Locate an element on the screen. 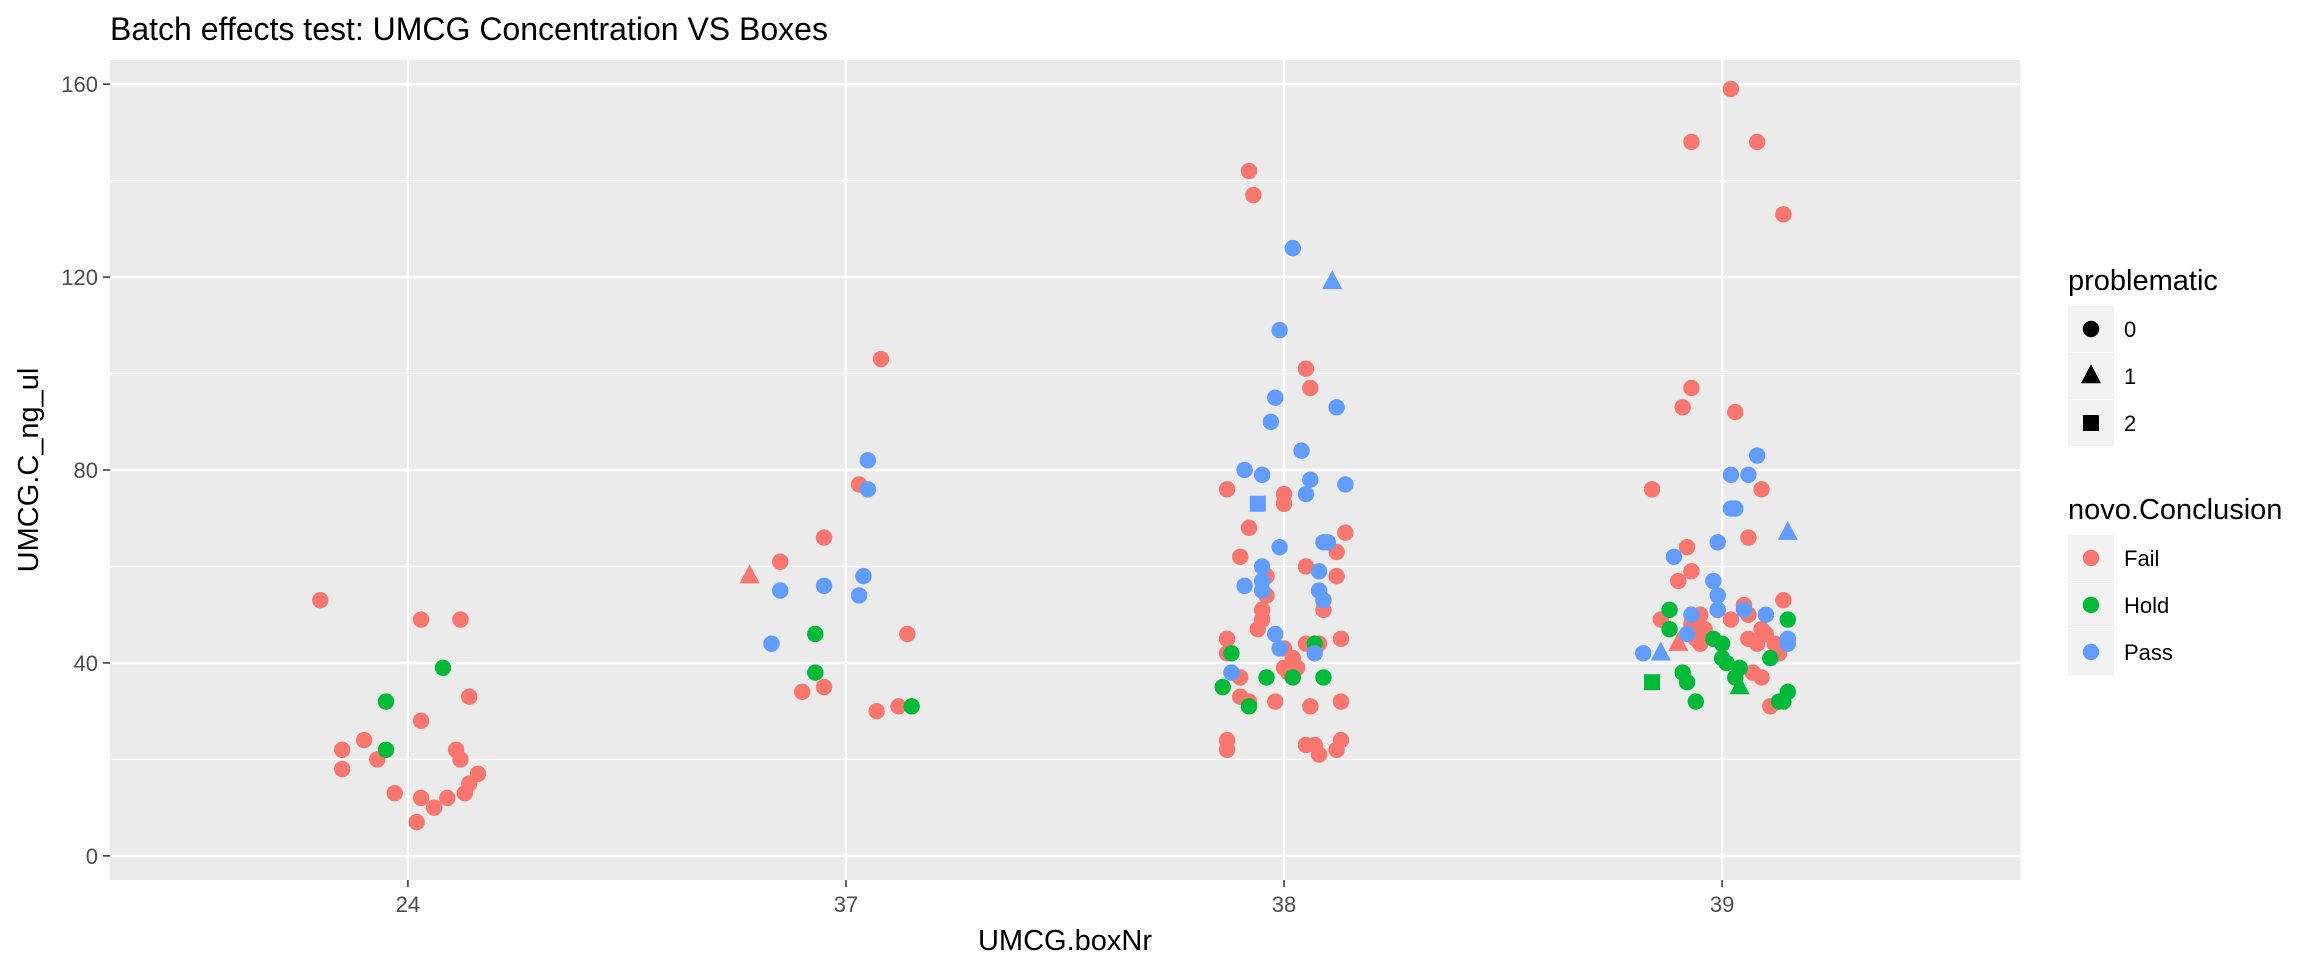 The width and height of the screenshot is (2304, 960). legend-label: Pass is located at coordinates (2148, 652).